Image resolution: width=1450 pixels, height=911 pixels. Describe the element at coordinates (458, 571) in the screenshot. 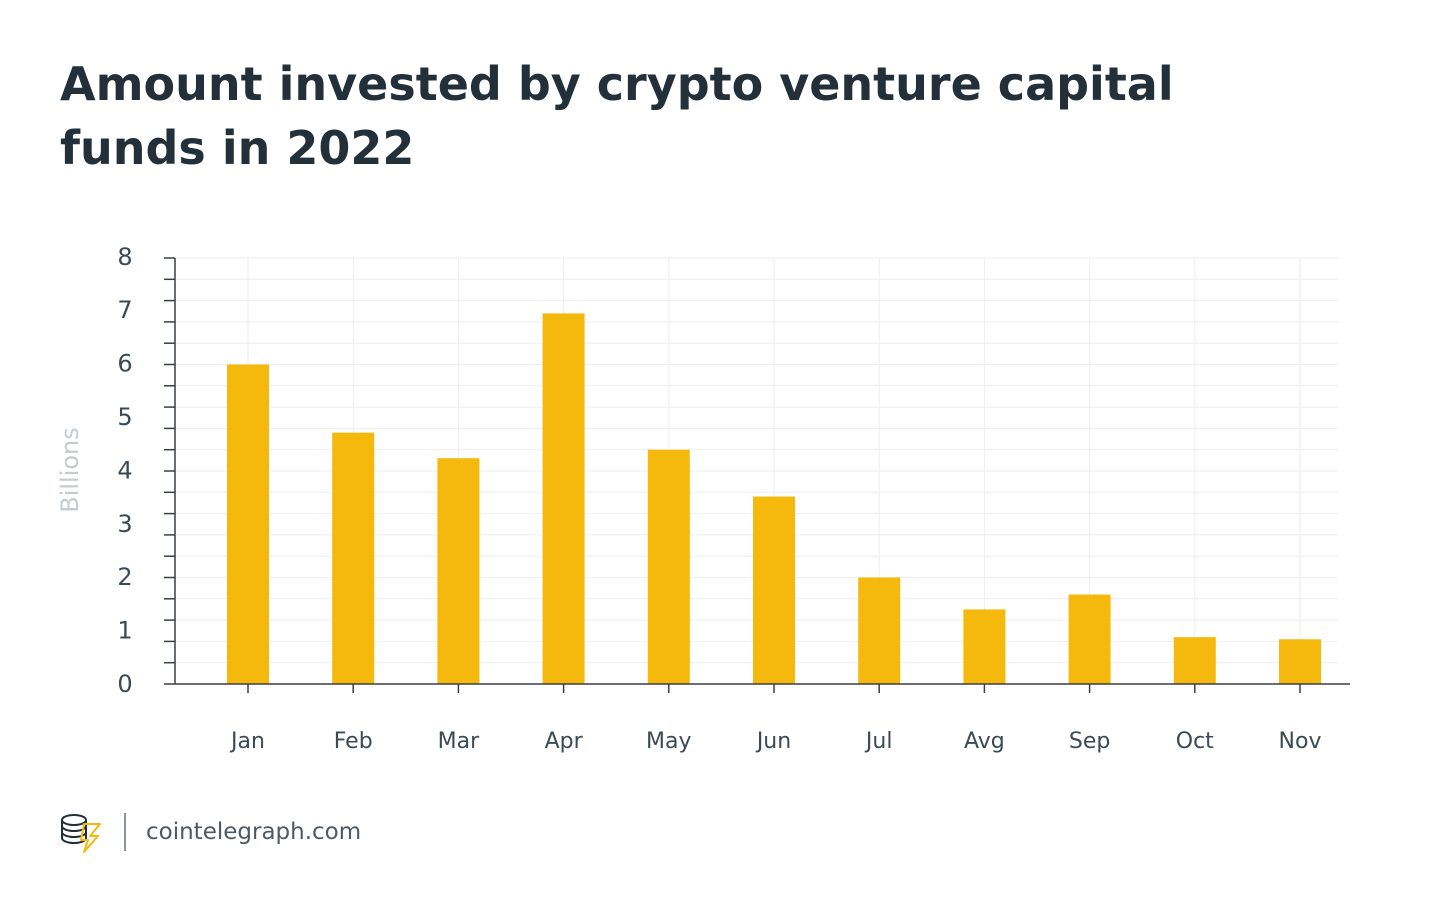

I see `bar-mar` at that location.